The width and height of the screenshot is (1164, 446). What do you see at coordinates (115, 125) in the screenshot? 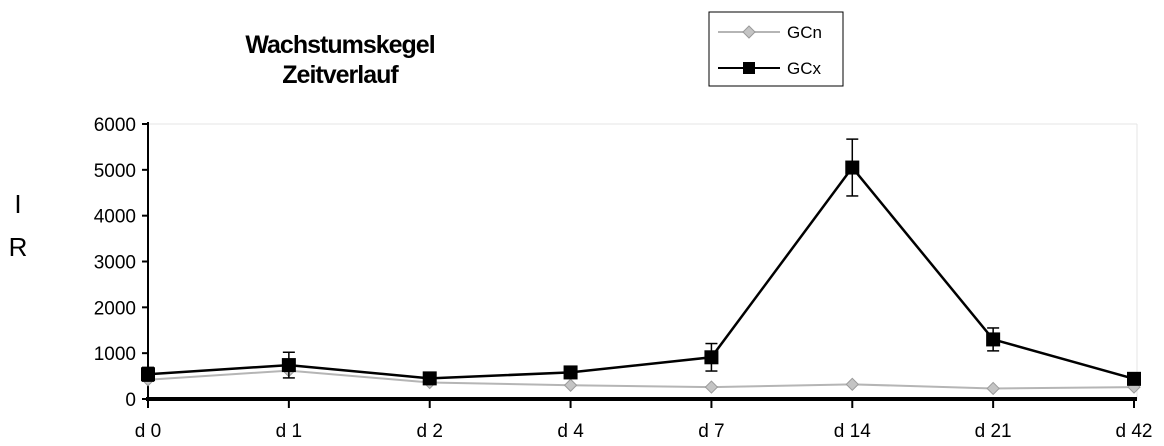
I see `y-tick-label: 6000` at bounding box center [115, 125].